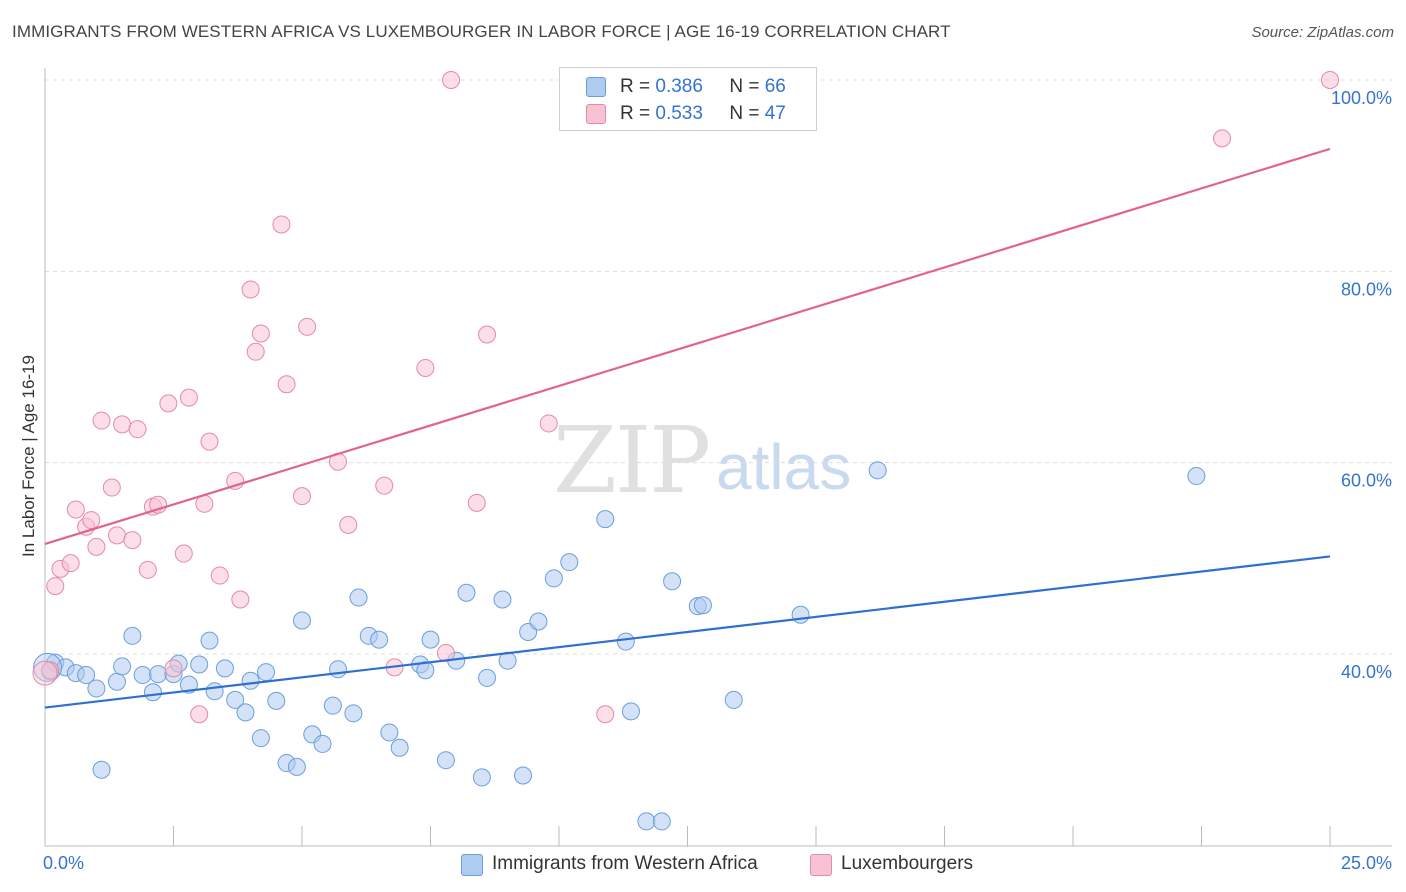  What do you see at coordinates (775, 113) in the screenshot?
I see `legend-n-value: 47` at bounding box center [775, 113].